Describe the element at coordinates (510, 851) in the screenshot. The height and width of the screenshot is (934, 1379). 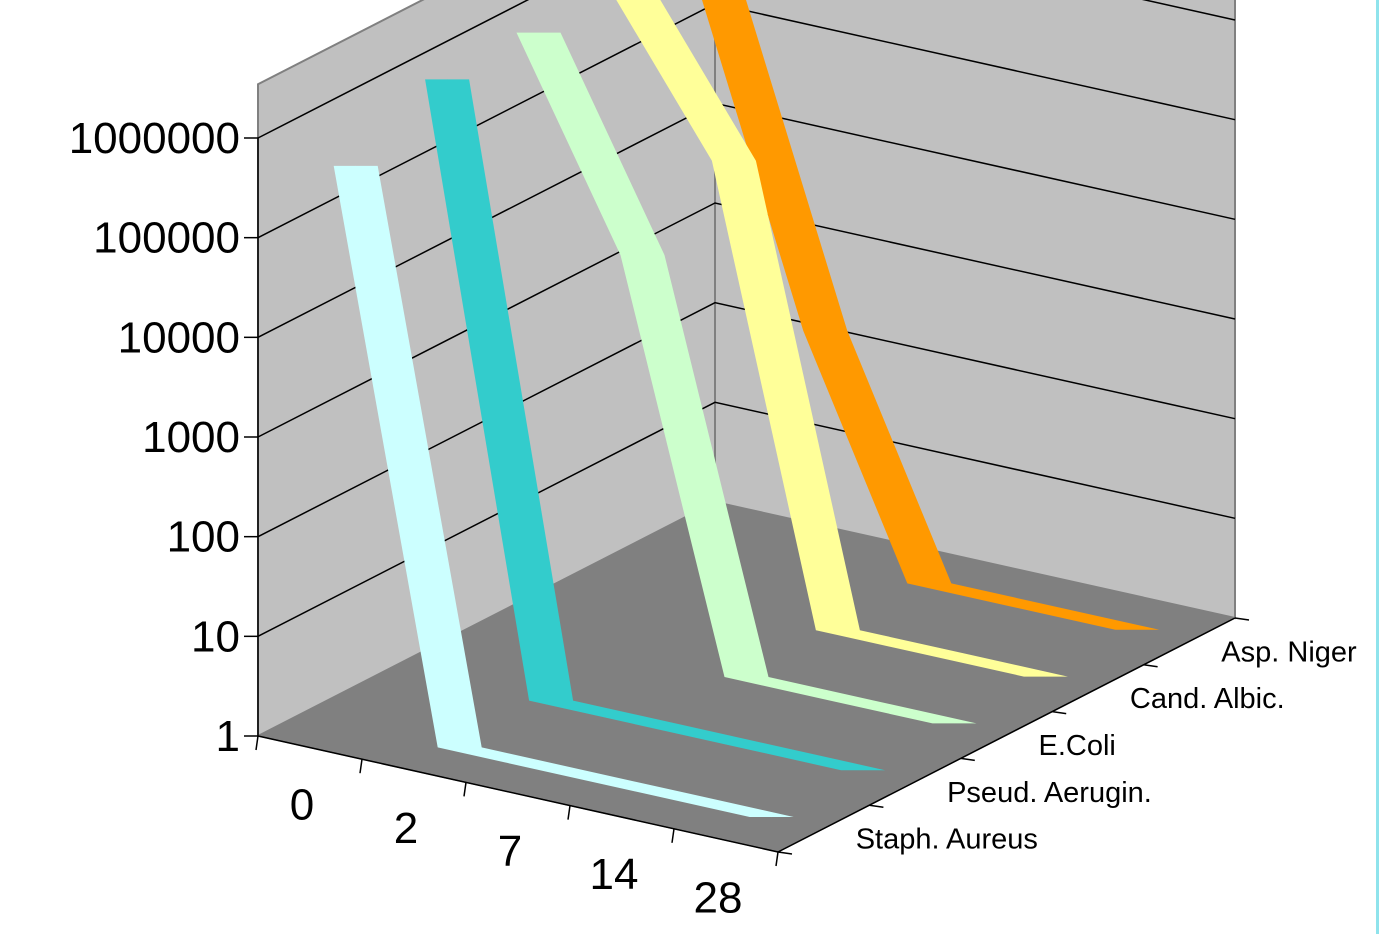
I see `x-tick-label: 7` at that location.